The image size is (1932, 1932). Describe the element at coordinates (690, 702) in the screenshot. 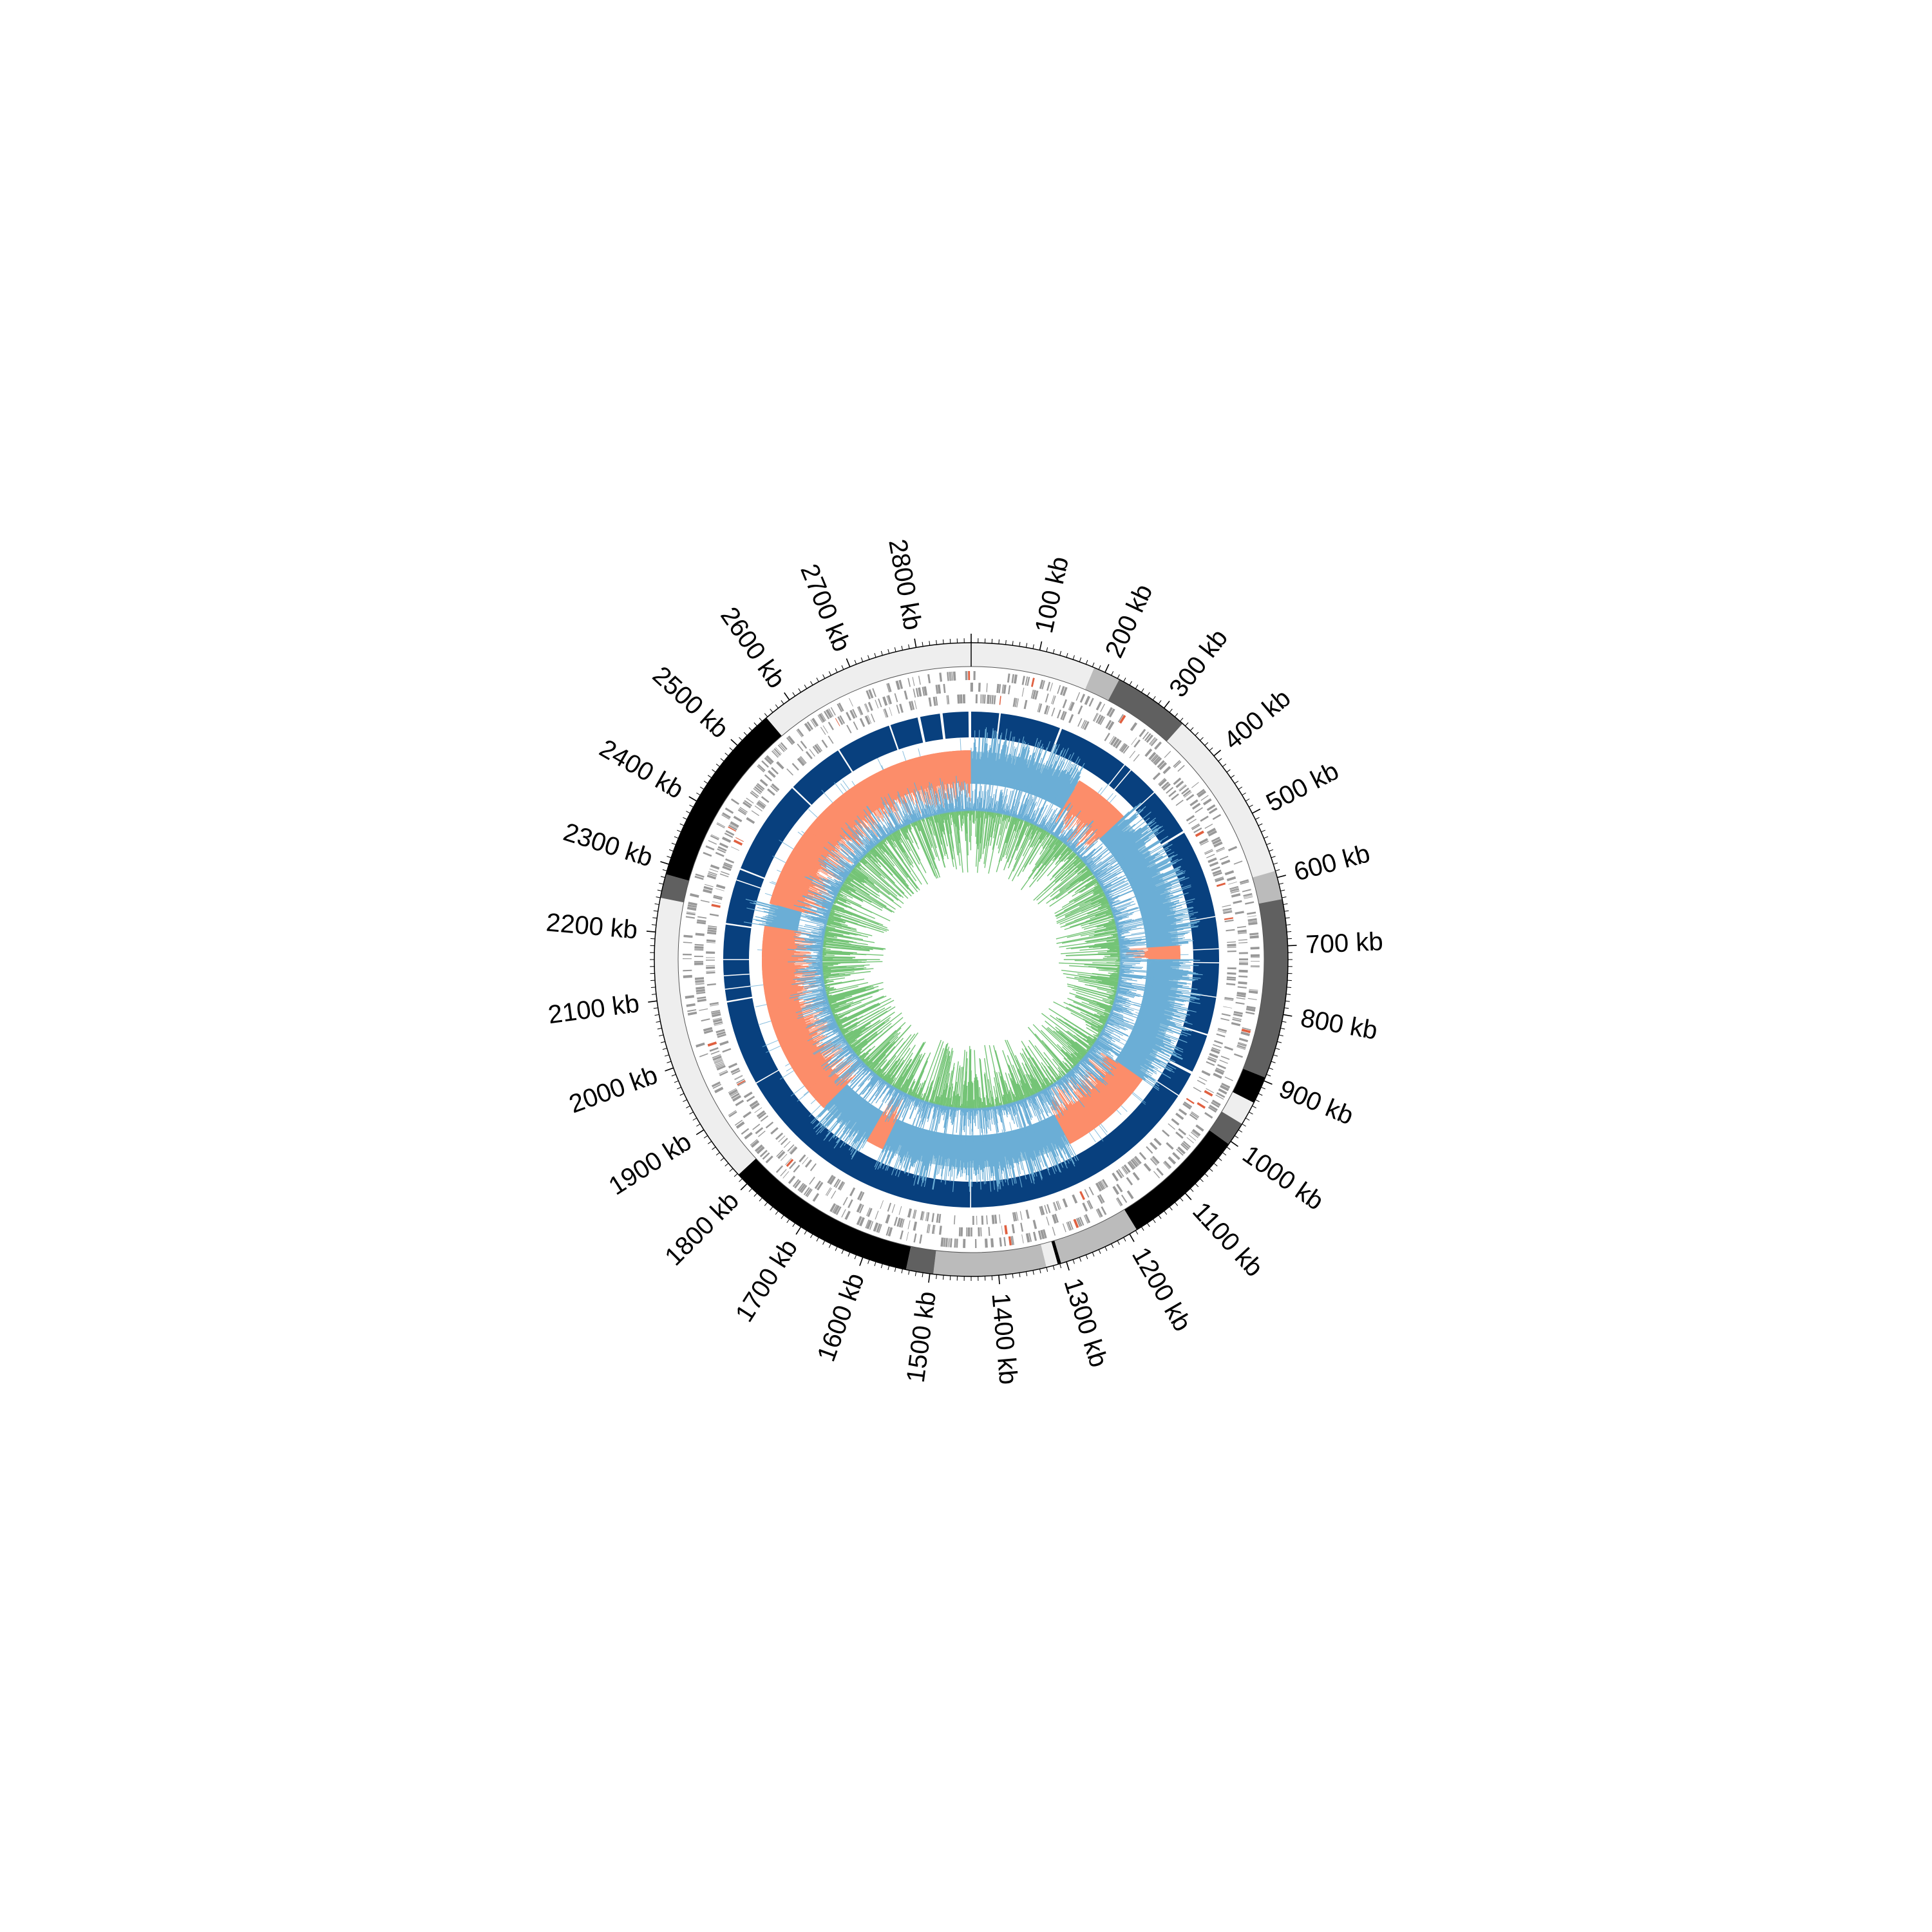

I see `tick-label: 2500 kb` at that location.